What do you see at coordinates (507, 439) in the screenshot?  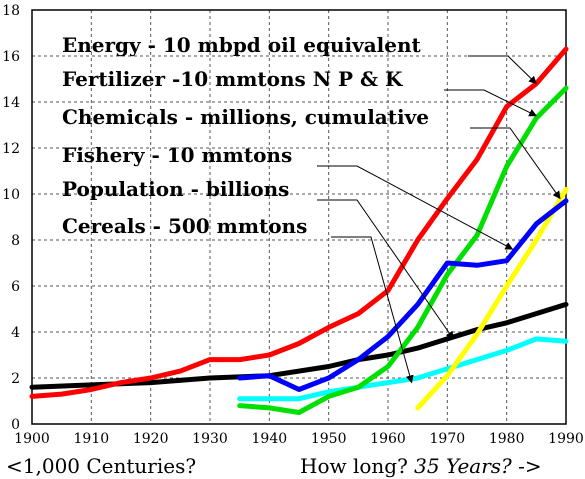 I see `x-tick-label: 1980` at bounding box center [507, 439].